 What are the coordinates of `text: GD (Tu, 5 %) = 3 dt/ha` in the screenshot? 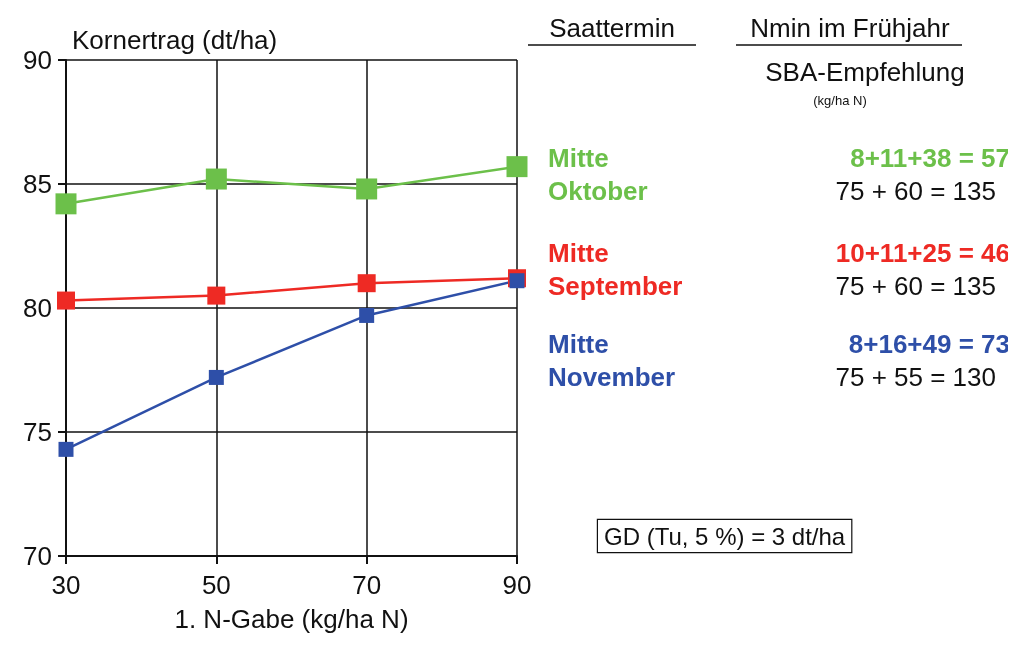 It's located at (725, 536).